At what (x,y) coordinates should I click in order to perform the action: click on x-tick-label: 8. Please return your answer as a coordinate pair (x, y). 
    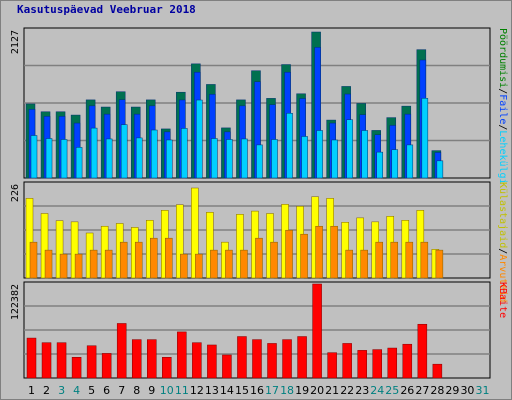
    Looking at the image, I should click on (136, 390).